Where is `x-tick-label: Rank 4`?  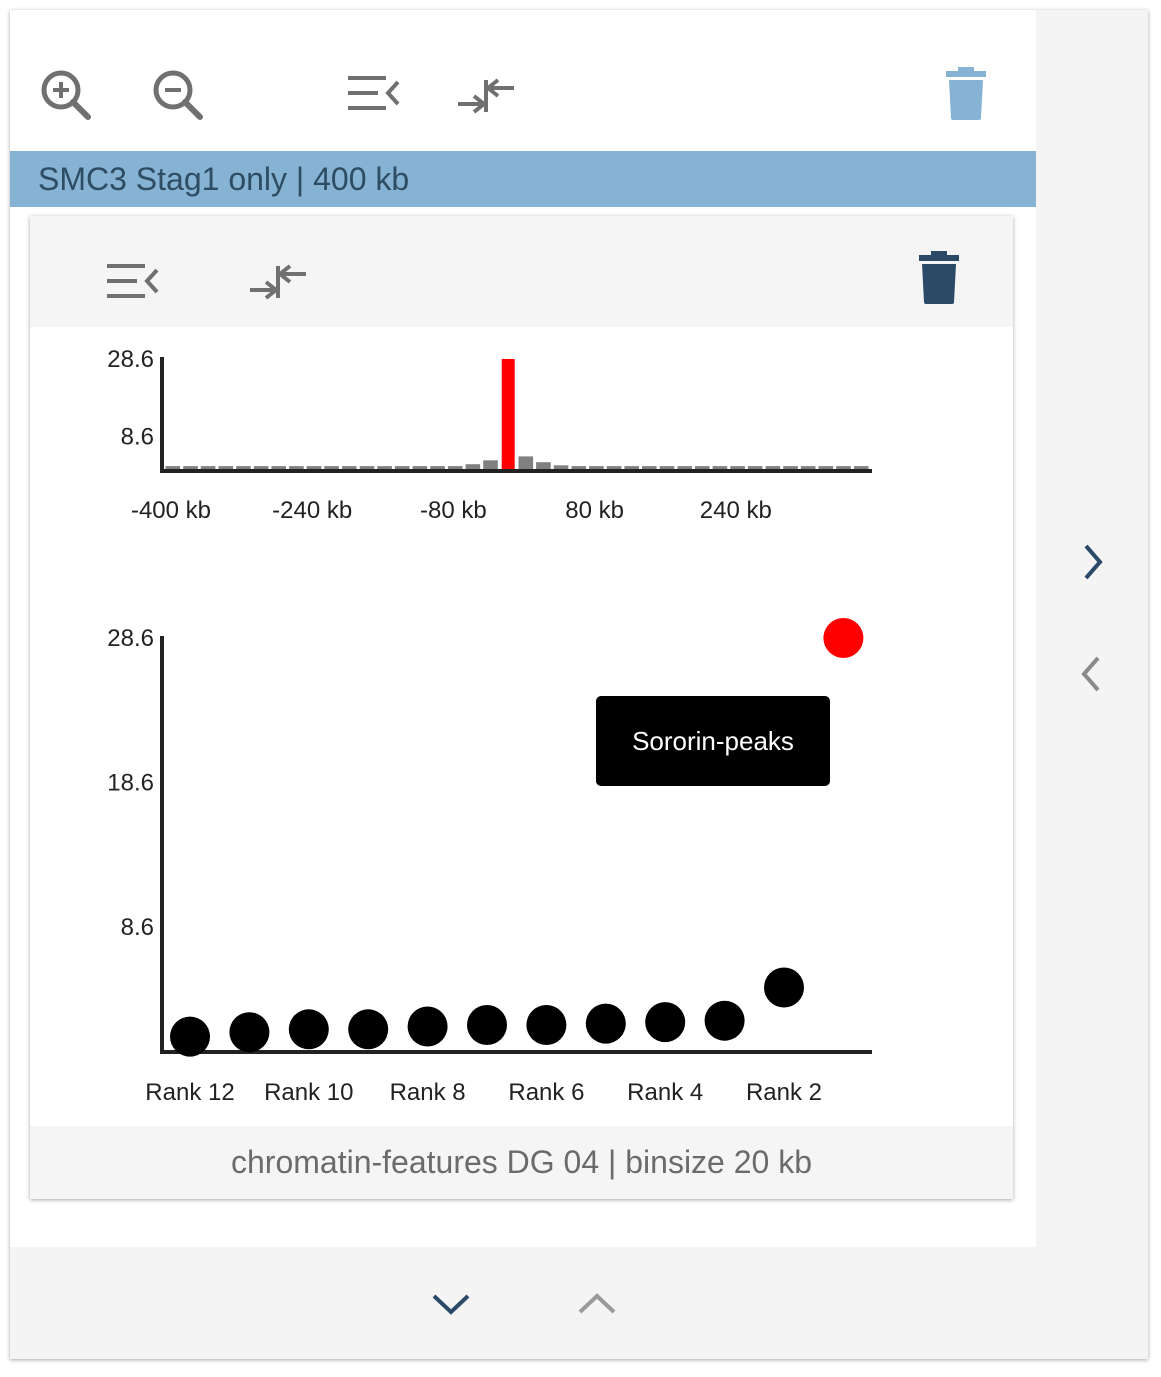 x-tick-label: Rank 4 is located at coordinates (665, 1092).